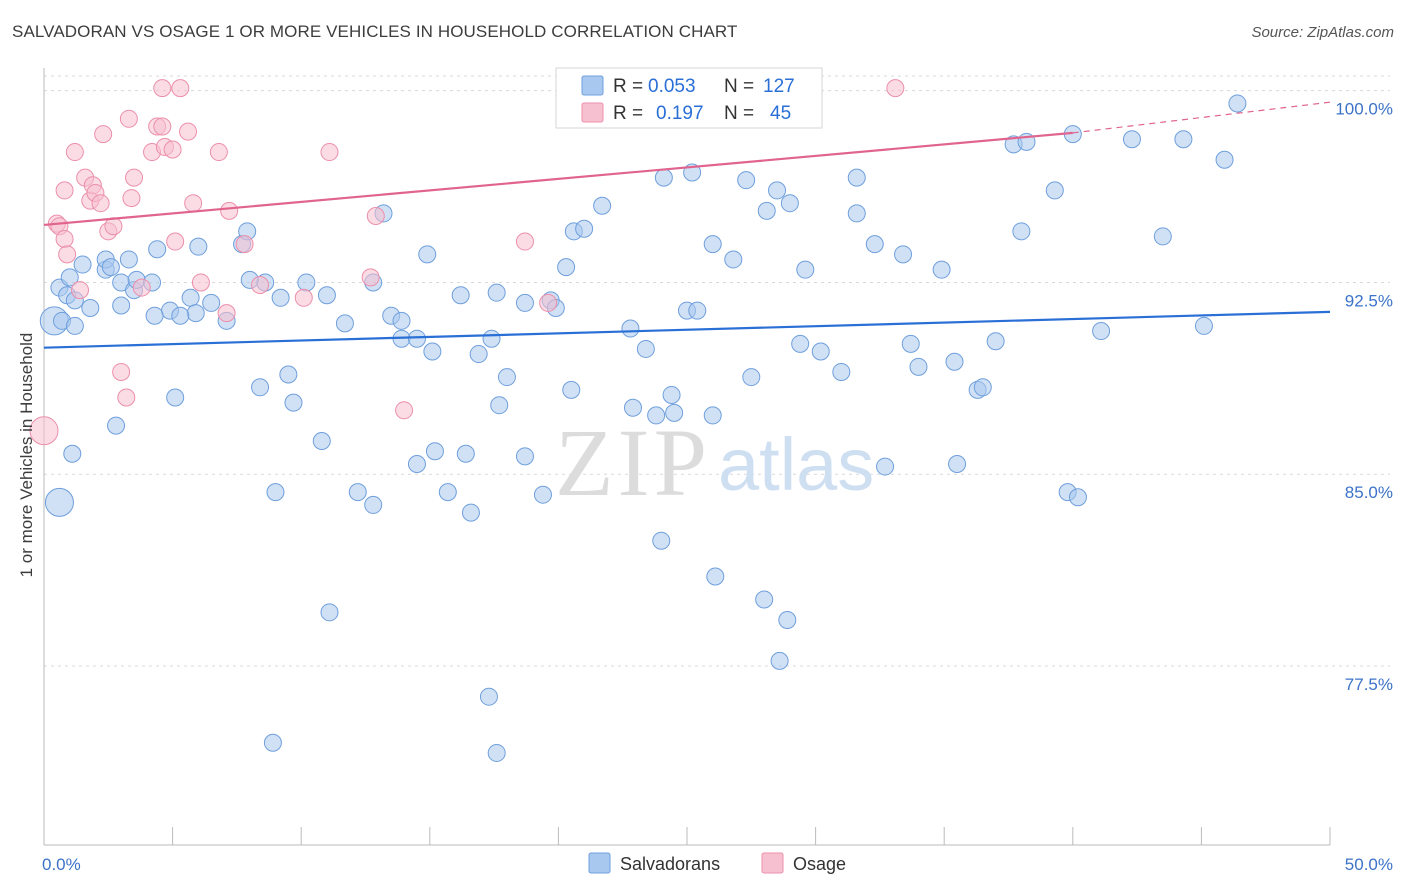  I want to click on osage-trend-line, so click(558, 179).